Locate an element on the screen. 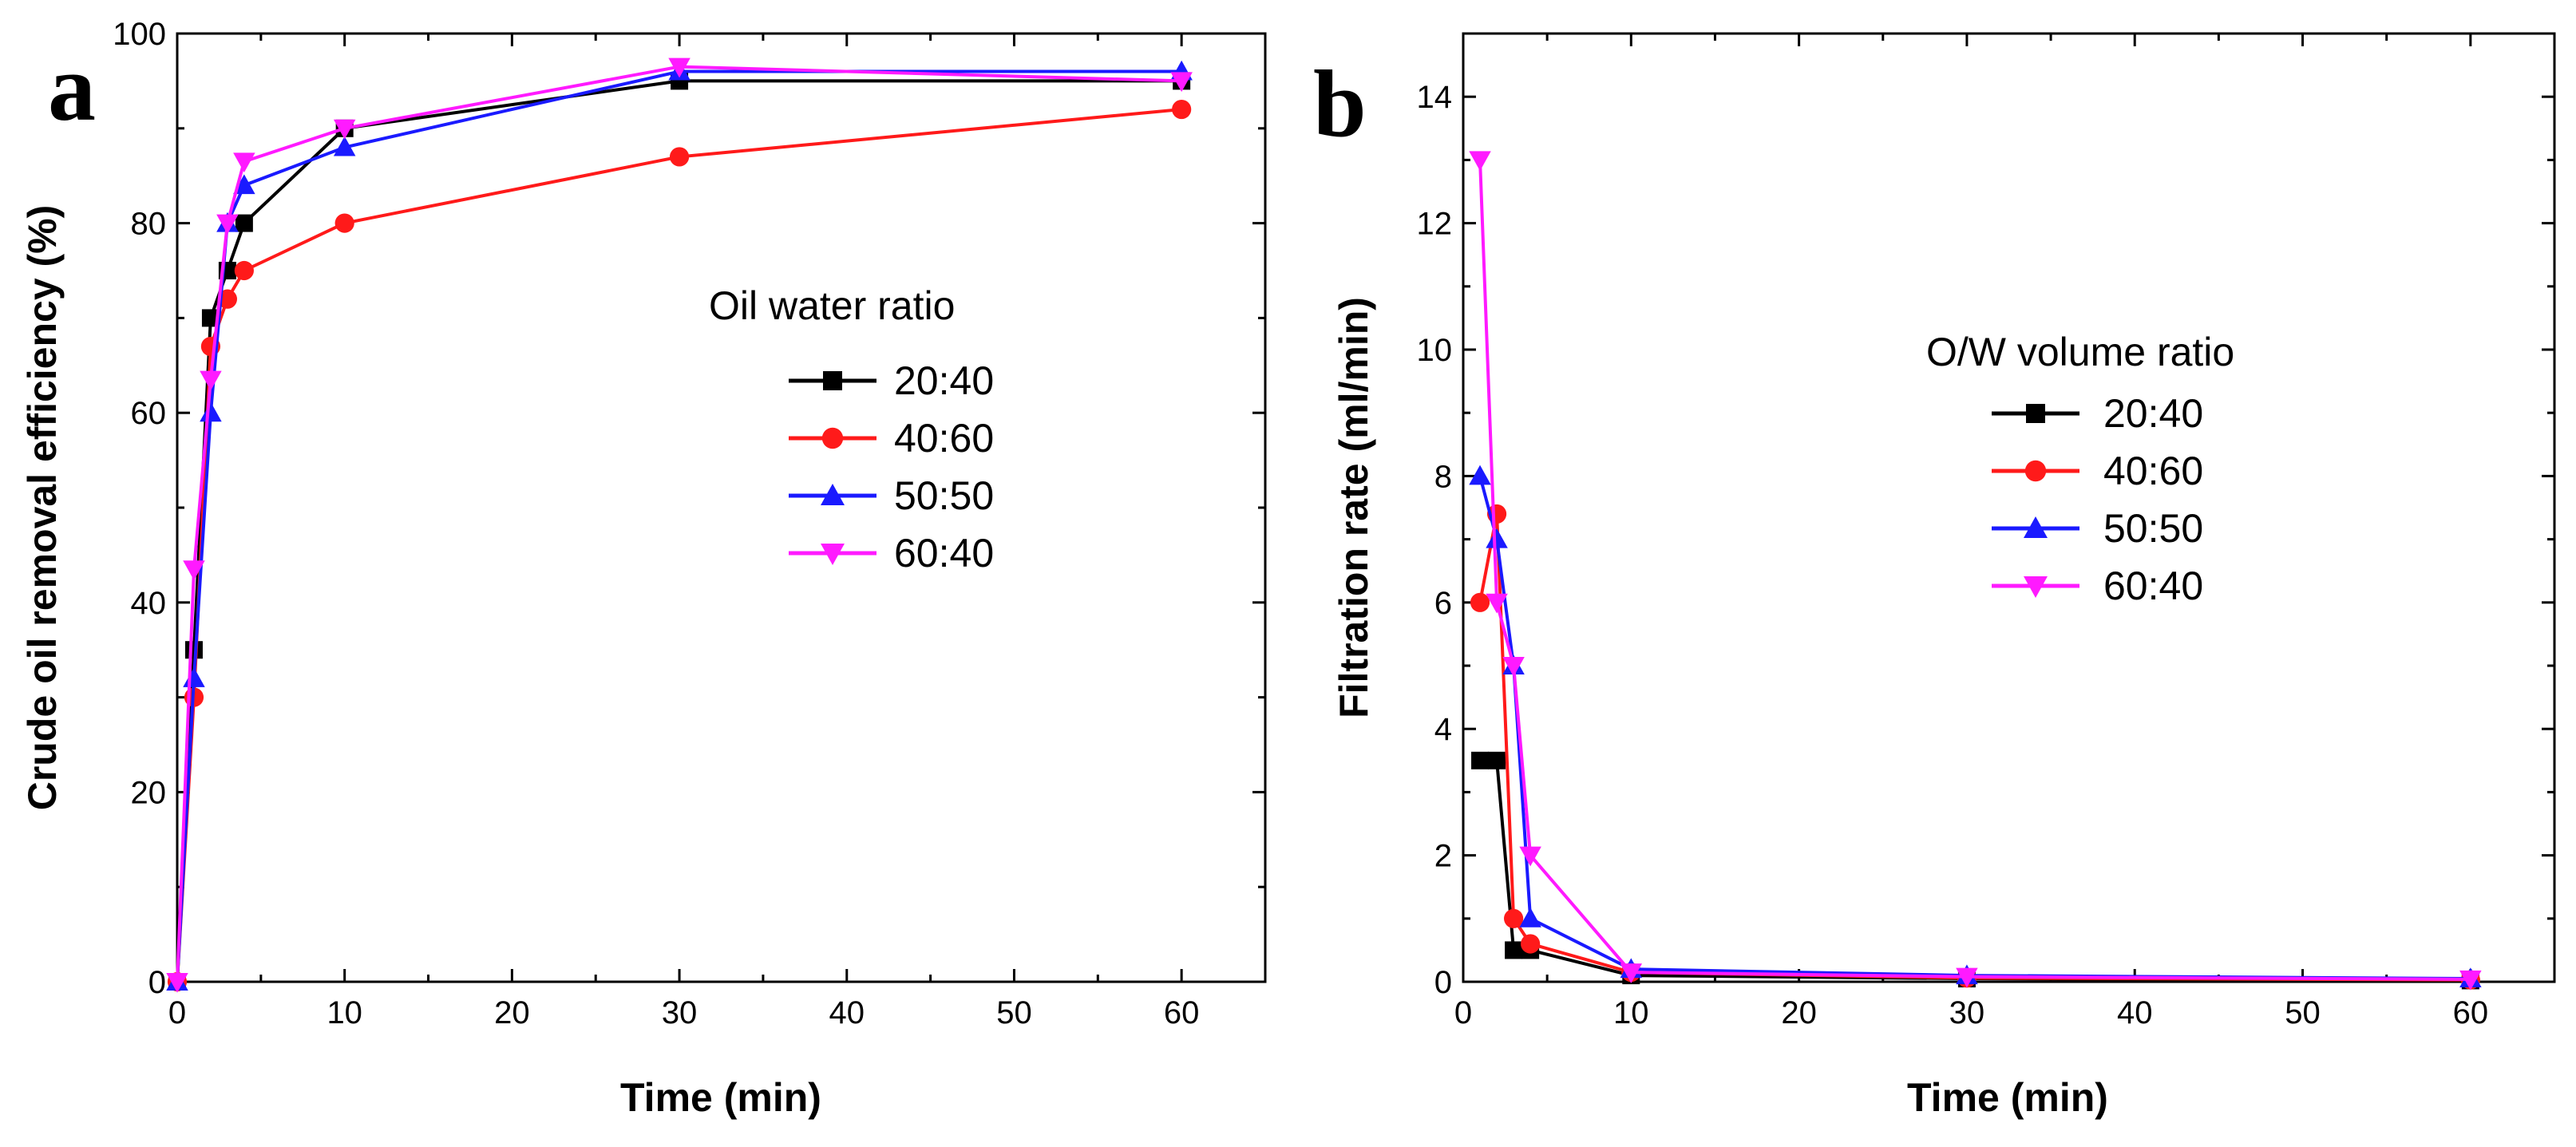  legend: O/W volume ratio 20:40 40:60 50:50 60:40 is located at coordinates (2080, 469).